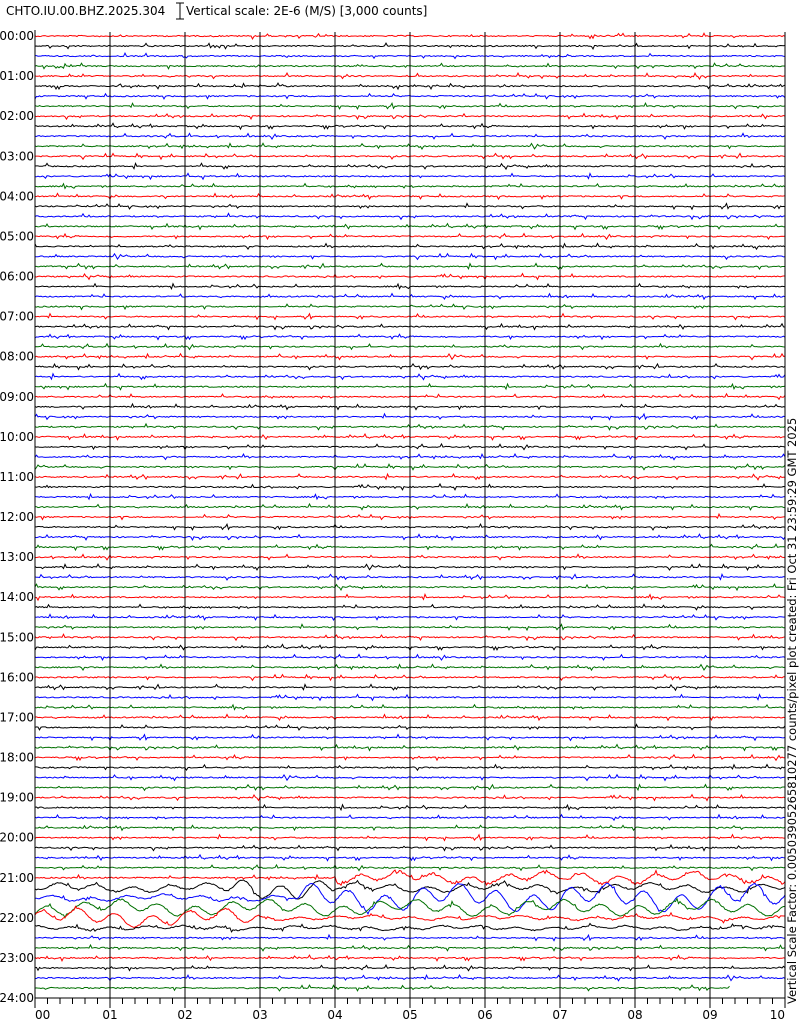 The image size is (800, 1024). Describe the element at coordinates (17, 717) in the screenshot. I see `hour-label: 17:00` at that location.